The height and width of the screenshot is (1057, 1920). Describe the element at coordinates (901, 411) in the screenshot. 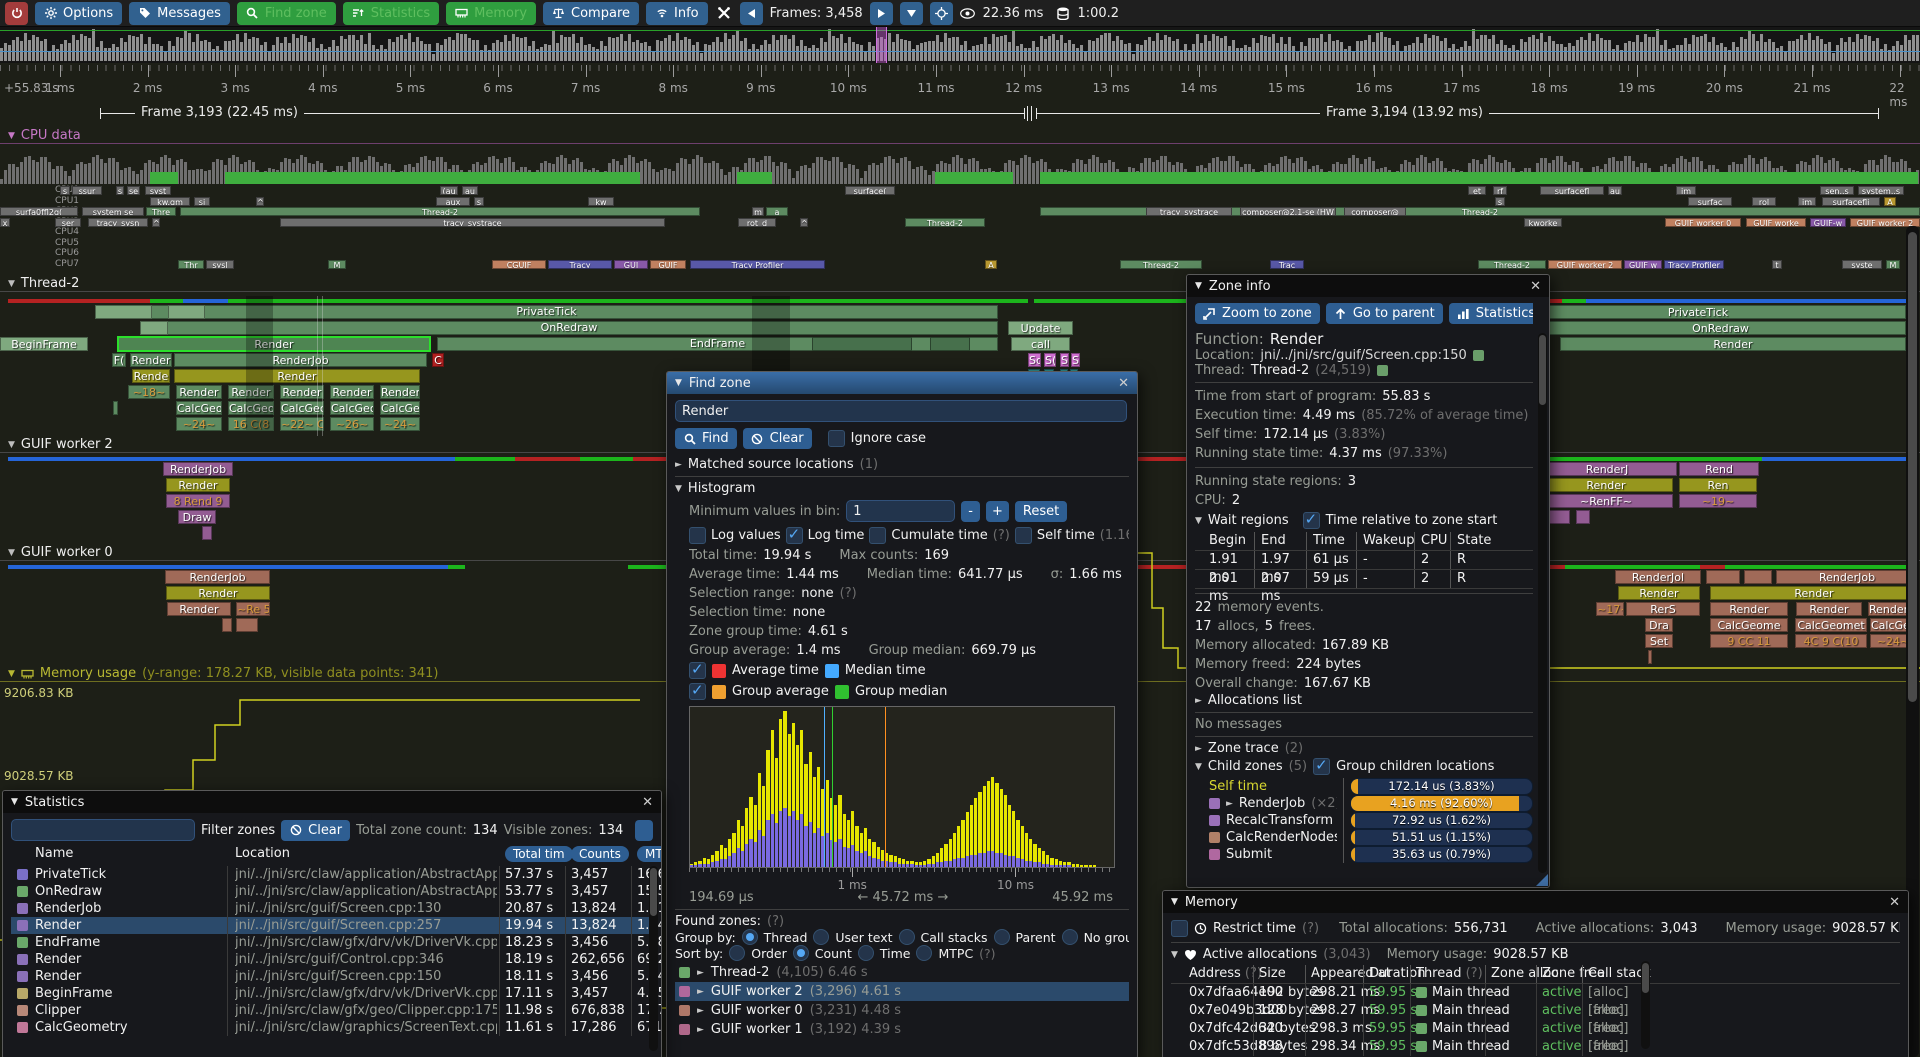

I see `find-zone-search-input` at that location.